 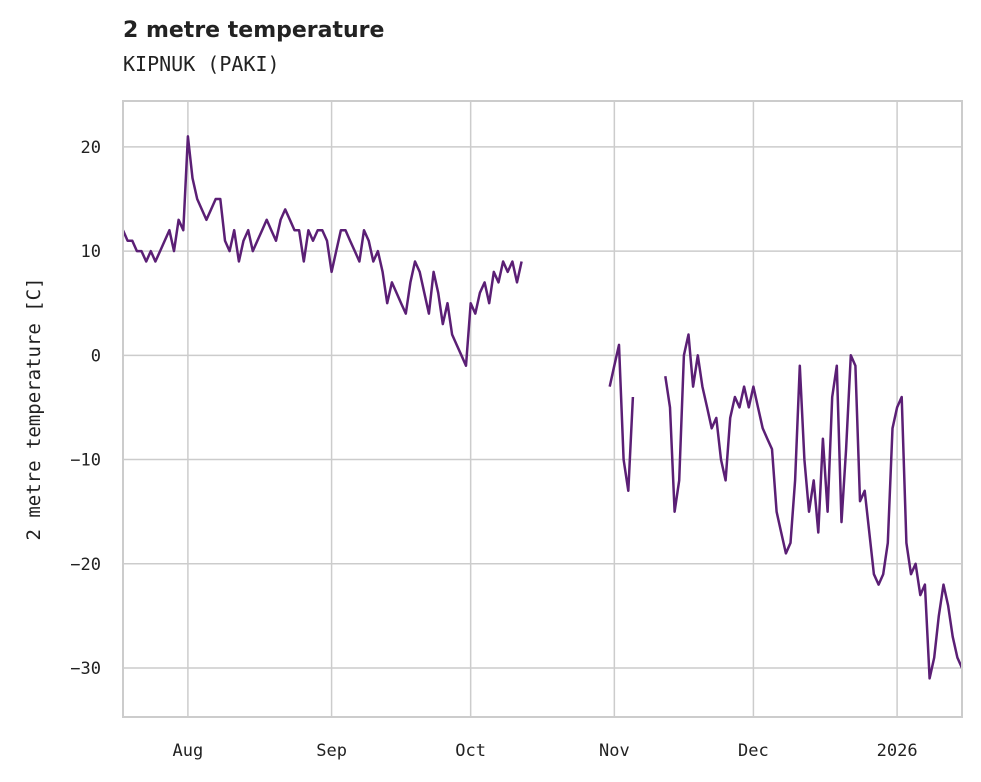 What do you see at coordinates (85, 565) in the screenshot?
I see `y-tick-label: −20` at bounding box center [85, 565].